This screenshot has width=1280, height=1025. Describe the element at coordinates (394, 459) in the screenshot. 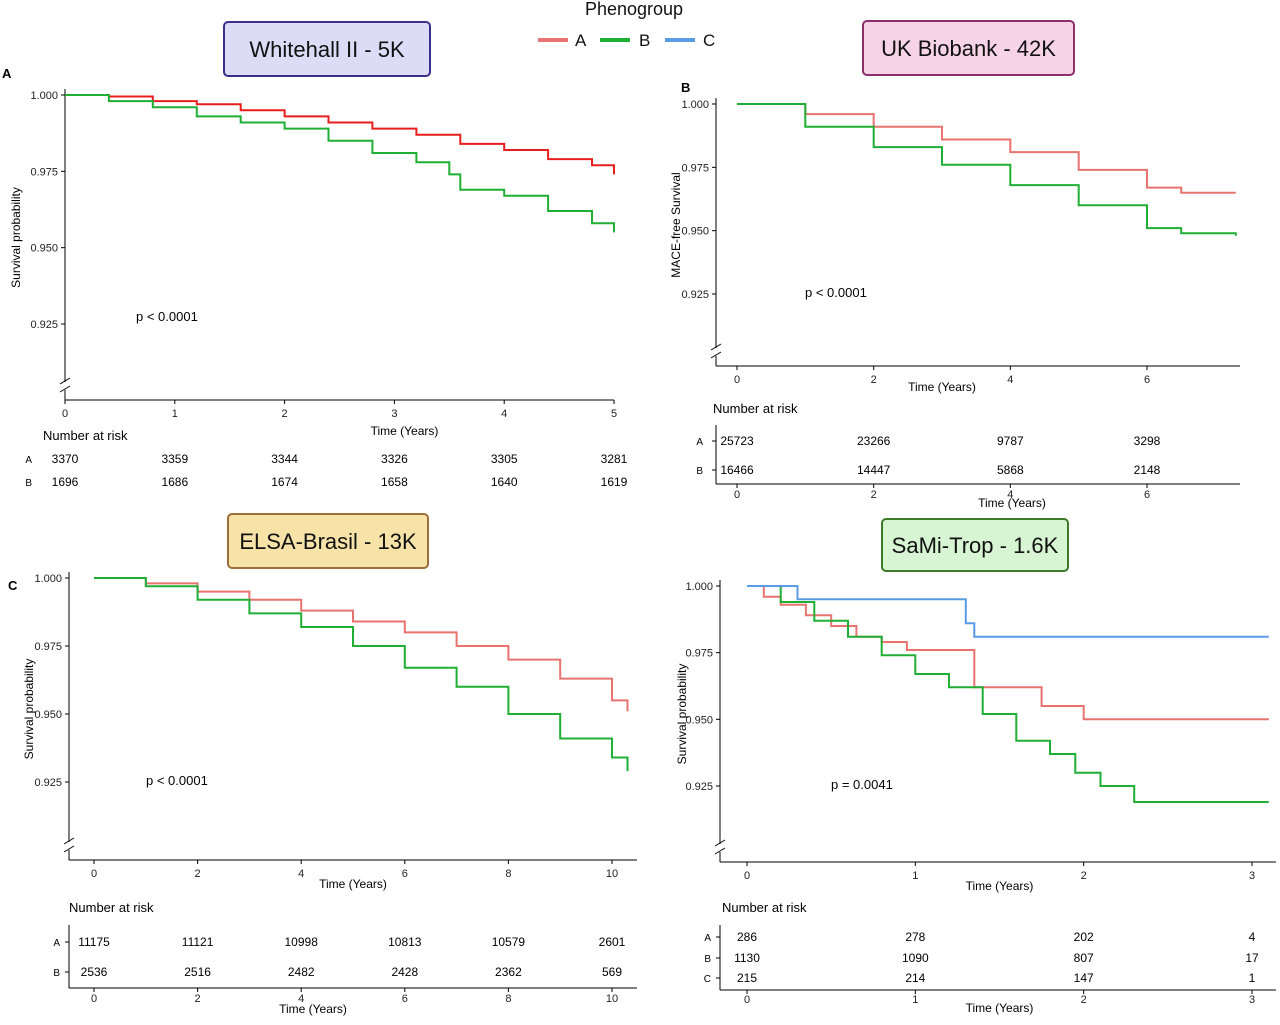

I see `risk-count: 3326` at that location.